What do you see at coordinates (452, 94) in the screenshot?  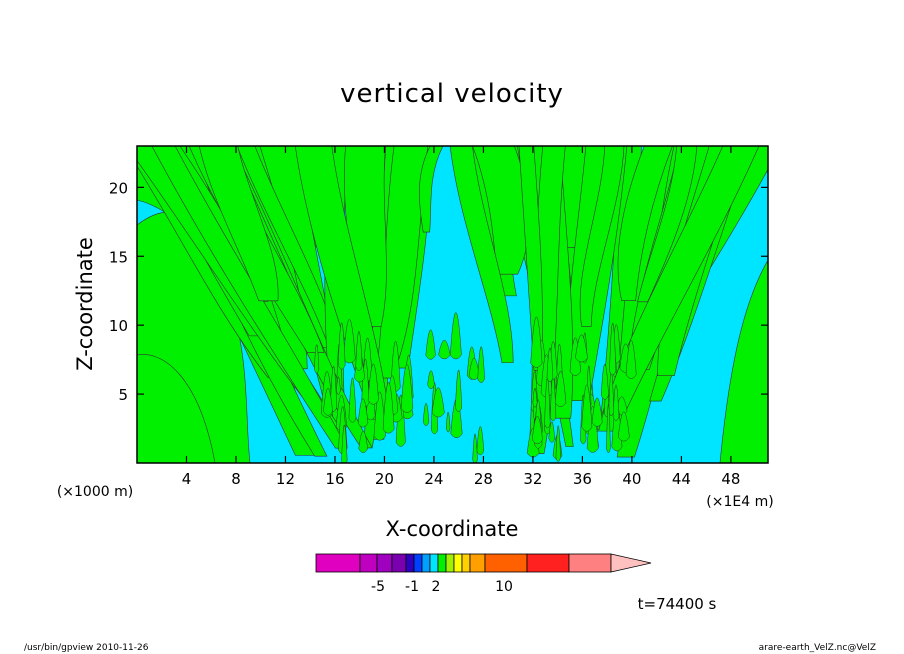 I see `chart-title: vertical velocity` at bounding box center [452, 94].